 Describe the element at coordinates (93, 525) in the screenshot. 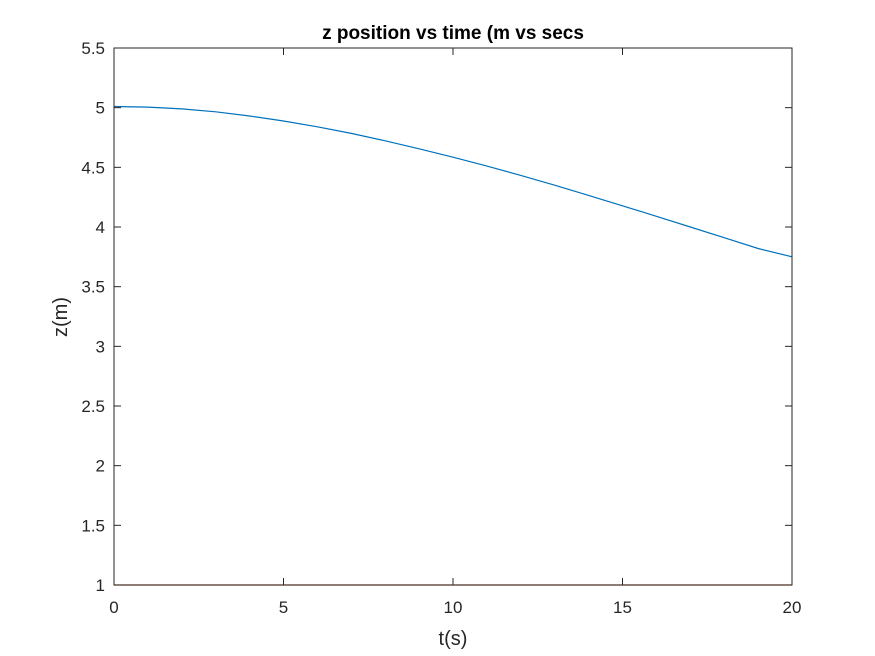

I see `y-tick-label: 1.5` at that location.